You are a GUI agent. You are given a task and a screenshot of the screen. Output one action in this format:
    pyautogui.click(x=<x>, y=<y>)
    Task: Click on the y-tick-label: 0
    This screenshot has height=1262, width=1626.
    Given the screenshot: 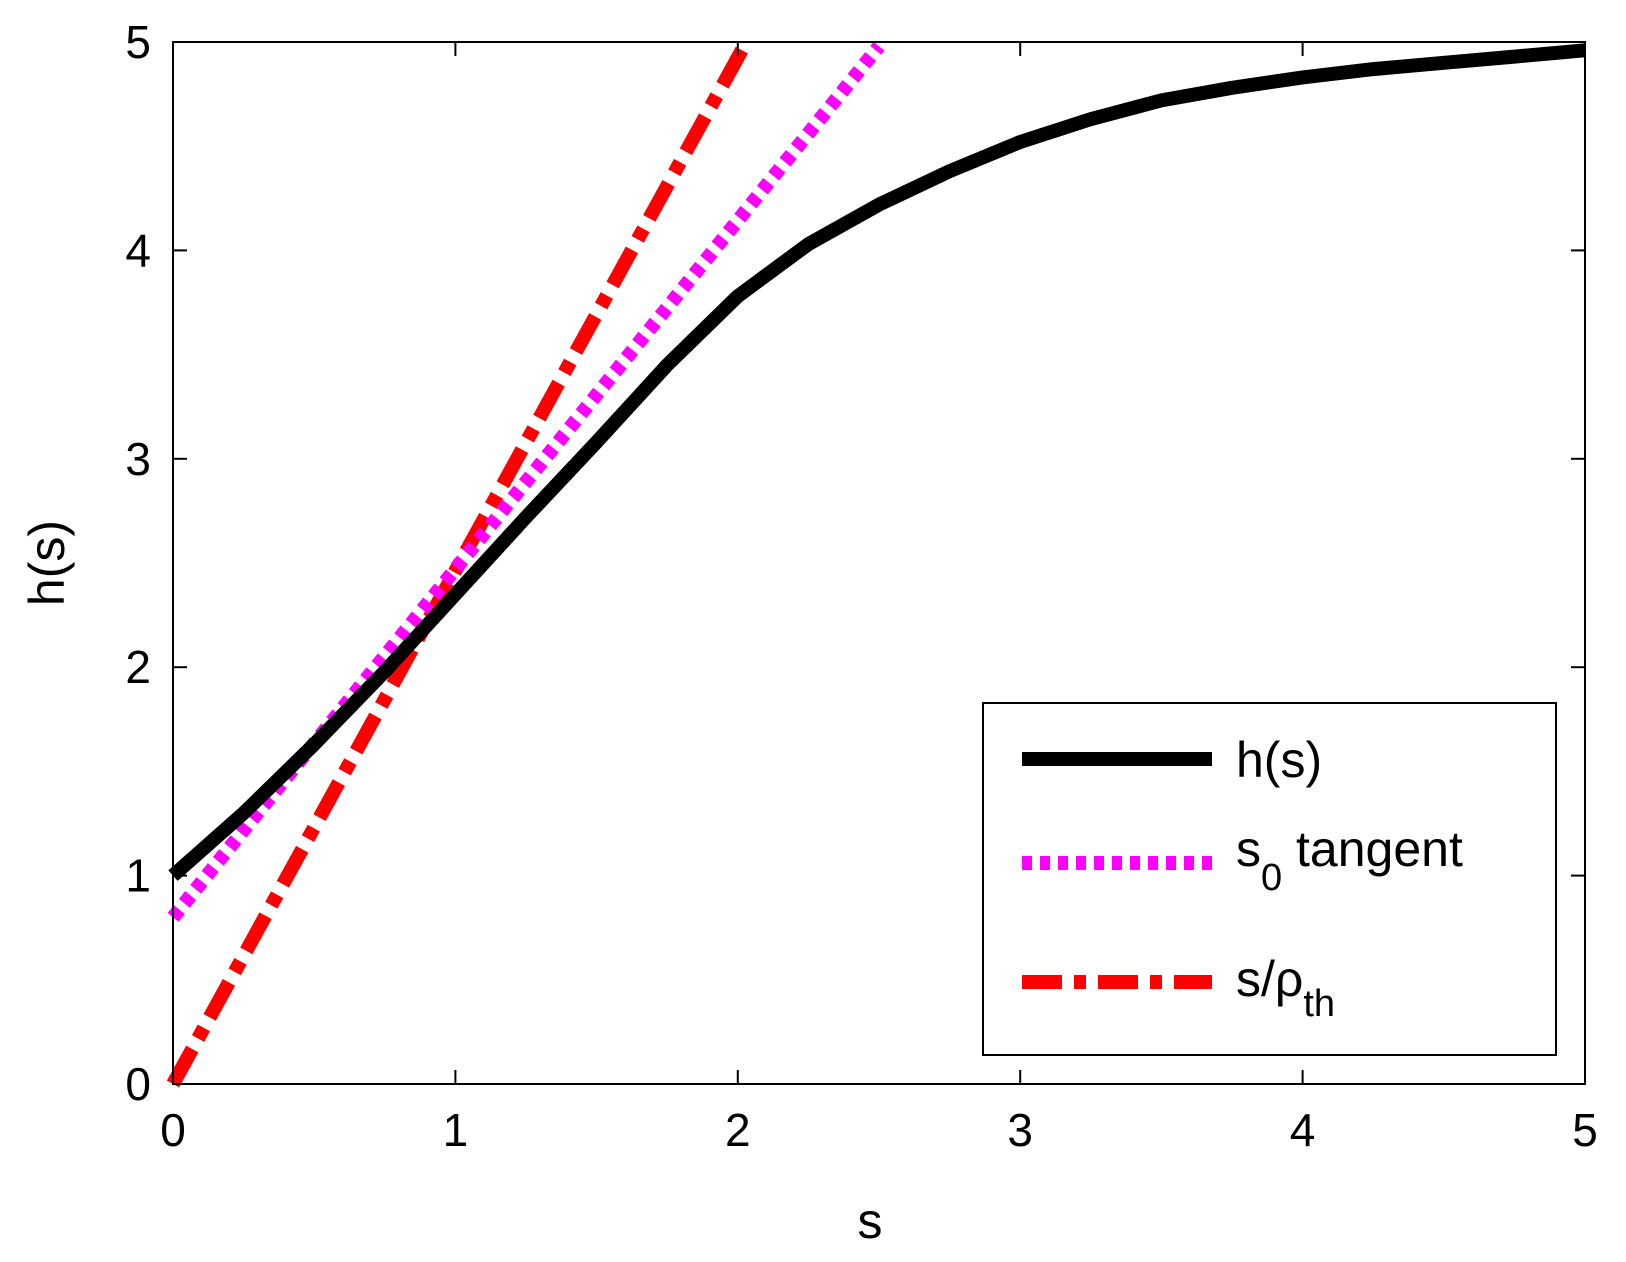 What is the action you would take?
    pyautogui.click(x=138, y=1084)
    